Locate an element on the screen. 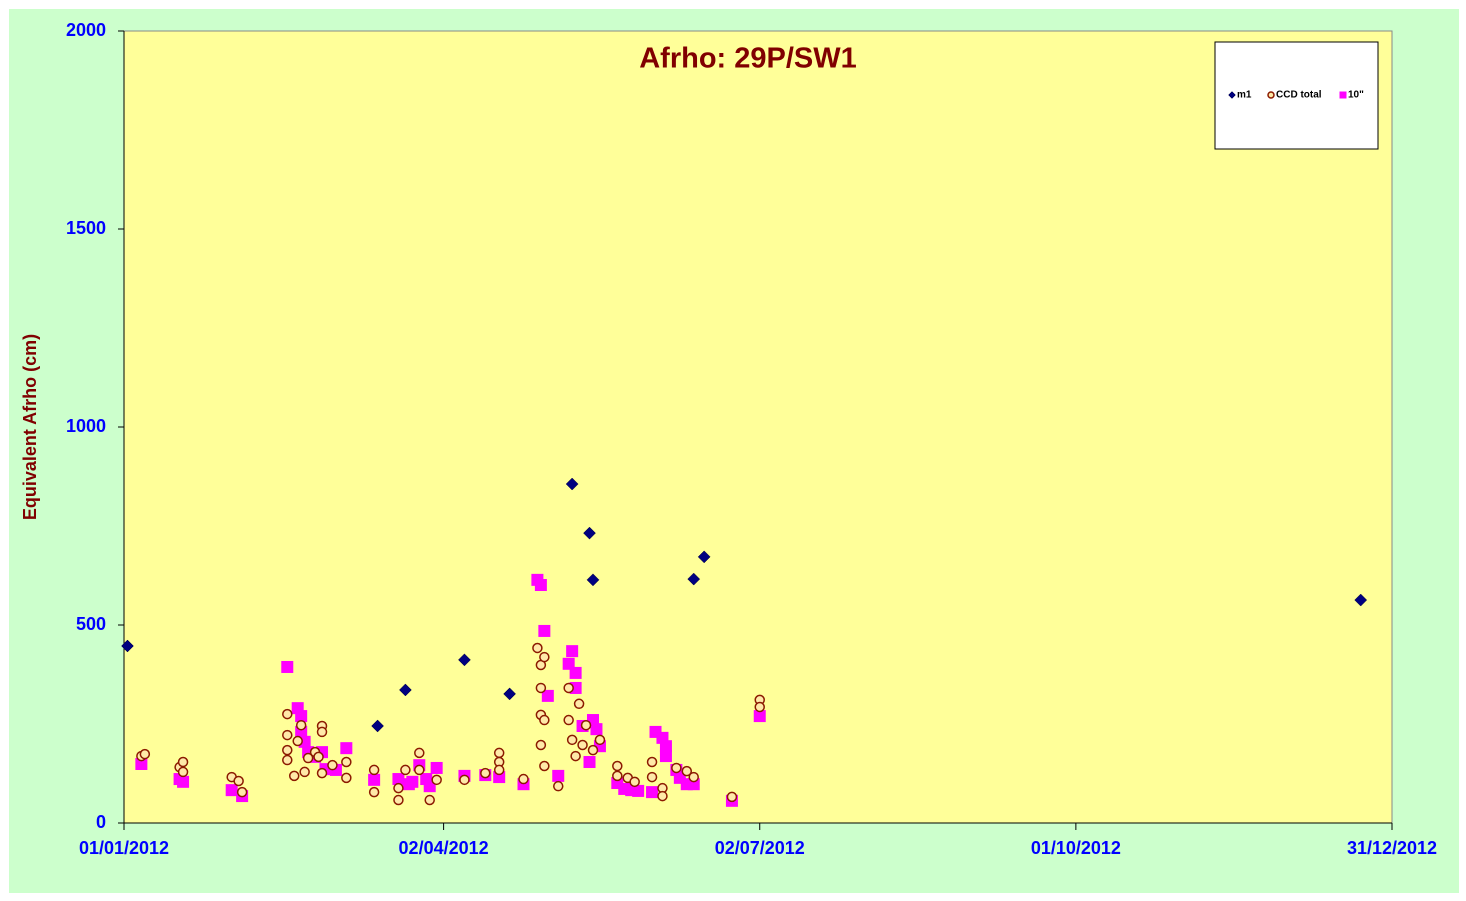  y-tick-label: 1000 is located at coordinates (86, 426).